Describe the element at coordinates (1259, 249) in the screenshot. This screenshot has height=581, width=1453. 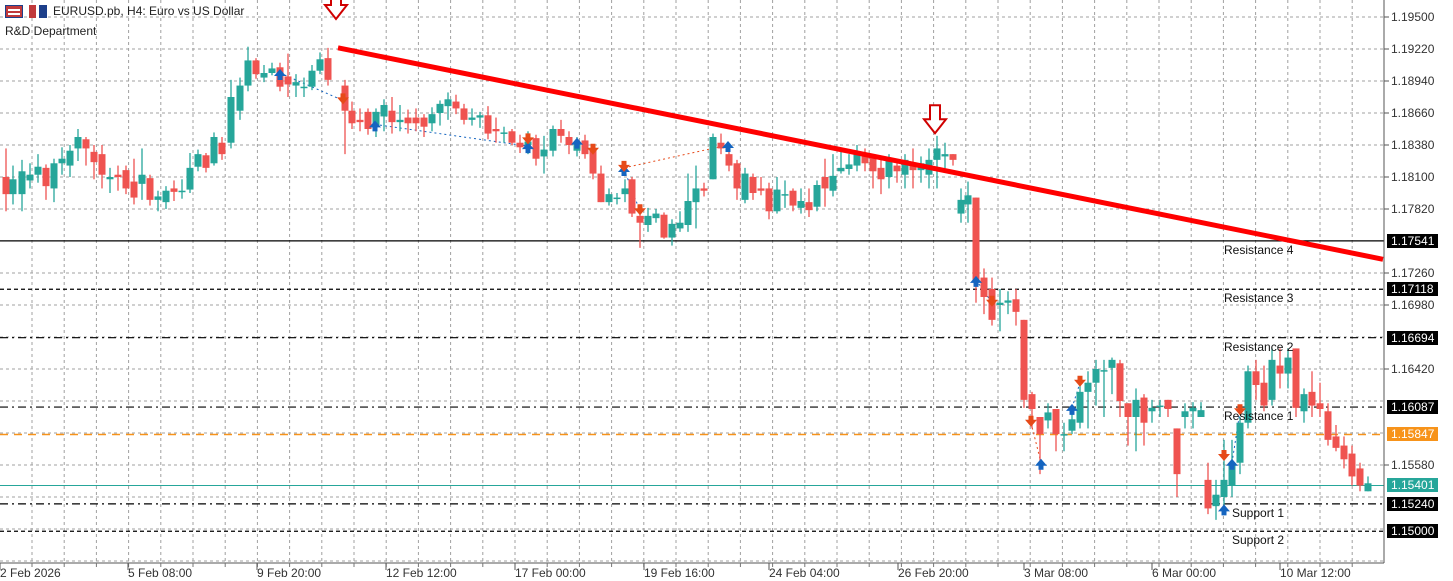
I see `level-label: Resistance 4` at that location.